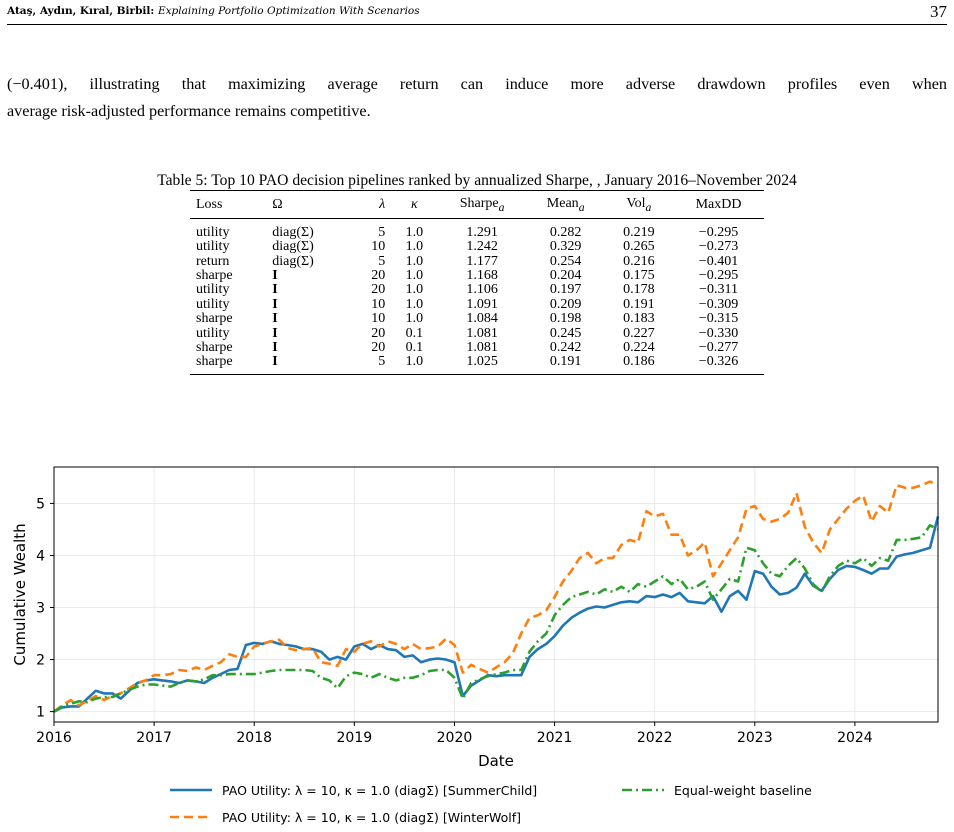  What do you see at coordinates (655, 738) in the screenshot?
I see `x-tick-label: 2022` at bounding box center [655, 738].